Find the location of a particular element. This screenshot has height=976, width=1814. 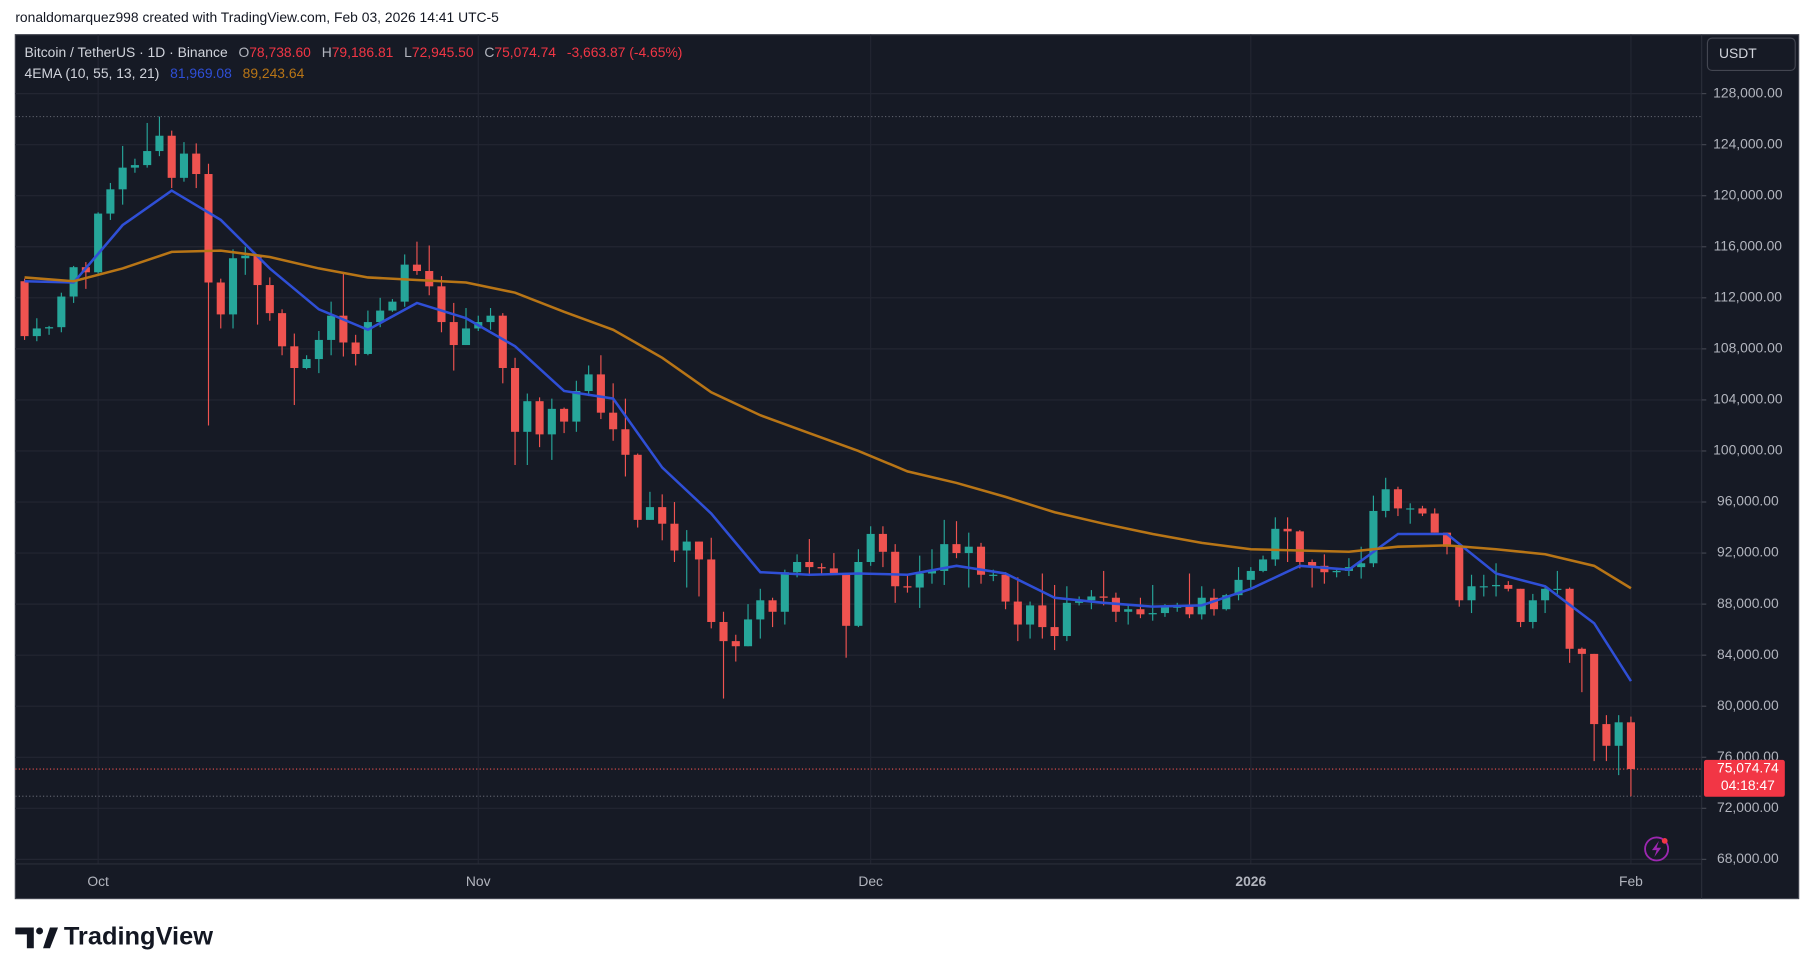

currency: USDT is located at coordinates (1738, 53).